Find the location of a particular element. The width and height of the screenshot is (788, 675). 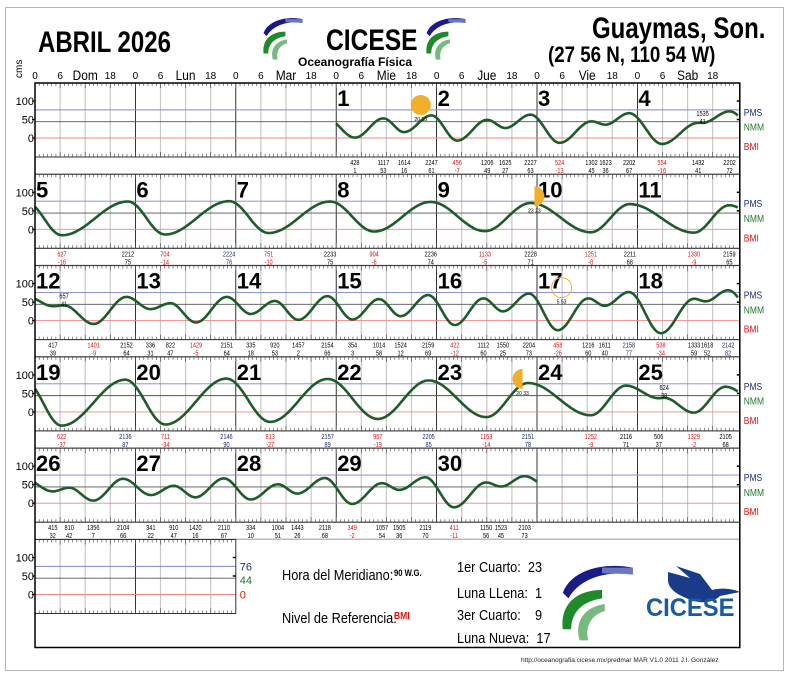

extreme-height: 66 is located at coordinates (327, 354).